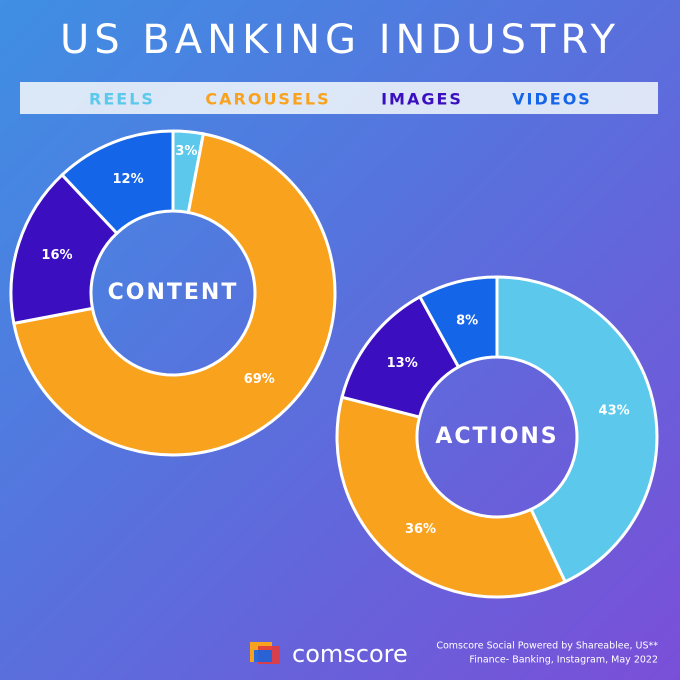 This screenshot has width=680, height=680. I want to click on value-label: 16%, so click(56, 255).